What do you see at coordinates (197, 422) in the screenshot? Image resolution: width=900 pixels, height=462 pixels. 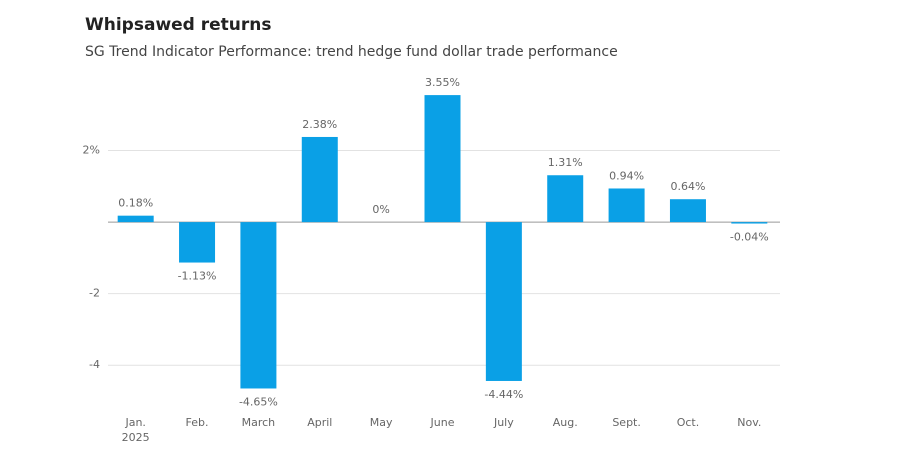 I see `x-tick-label: Feb.` at bounding box center [197, 422].